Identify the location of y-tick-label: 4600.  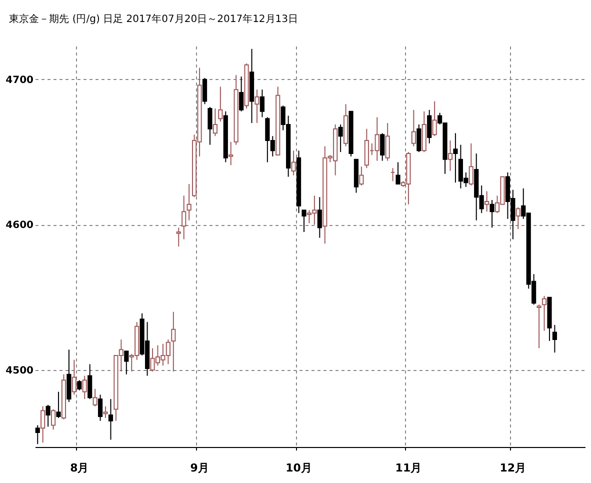
(20, 226).